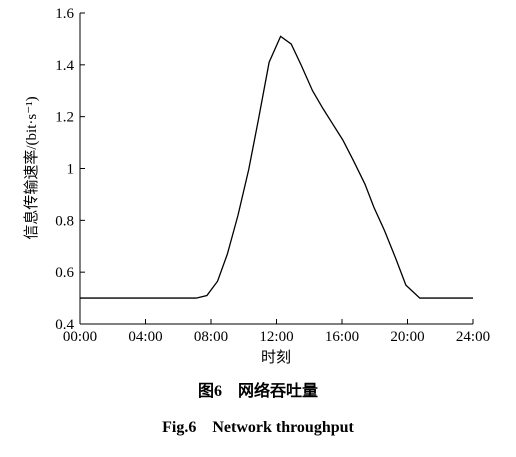 This screenshot has width=516, height=457. I want to click on caption-en: Fig.6 Network throughput, so click(258, 427).